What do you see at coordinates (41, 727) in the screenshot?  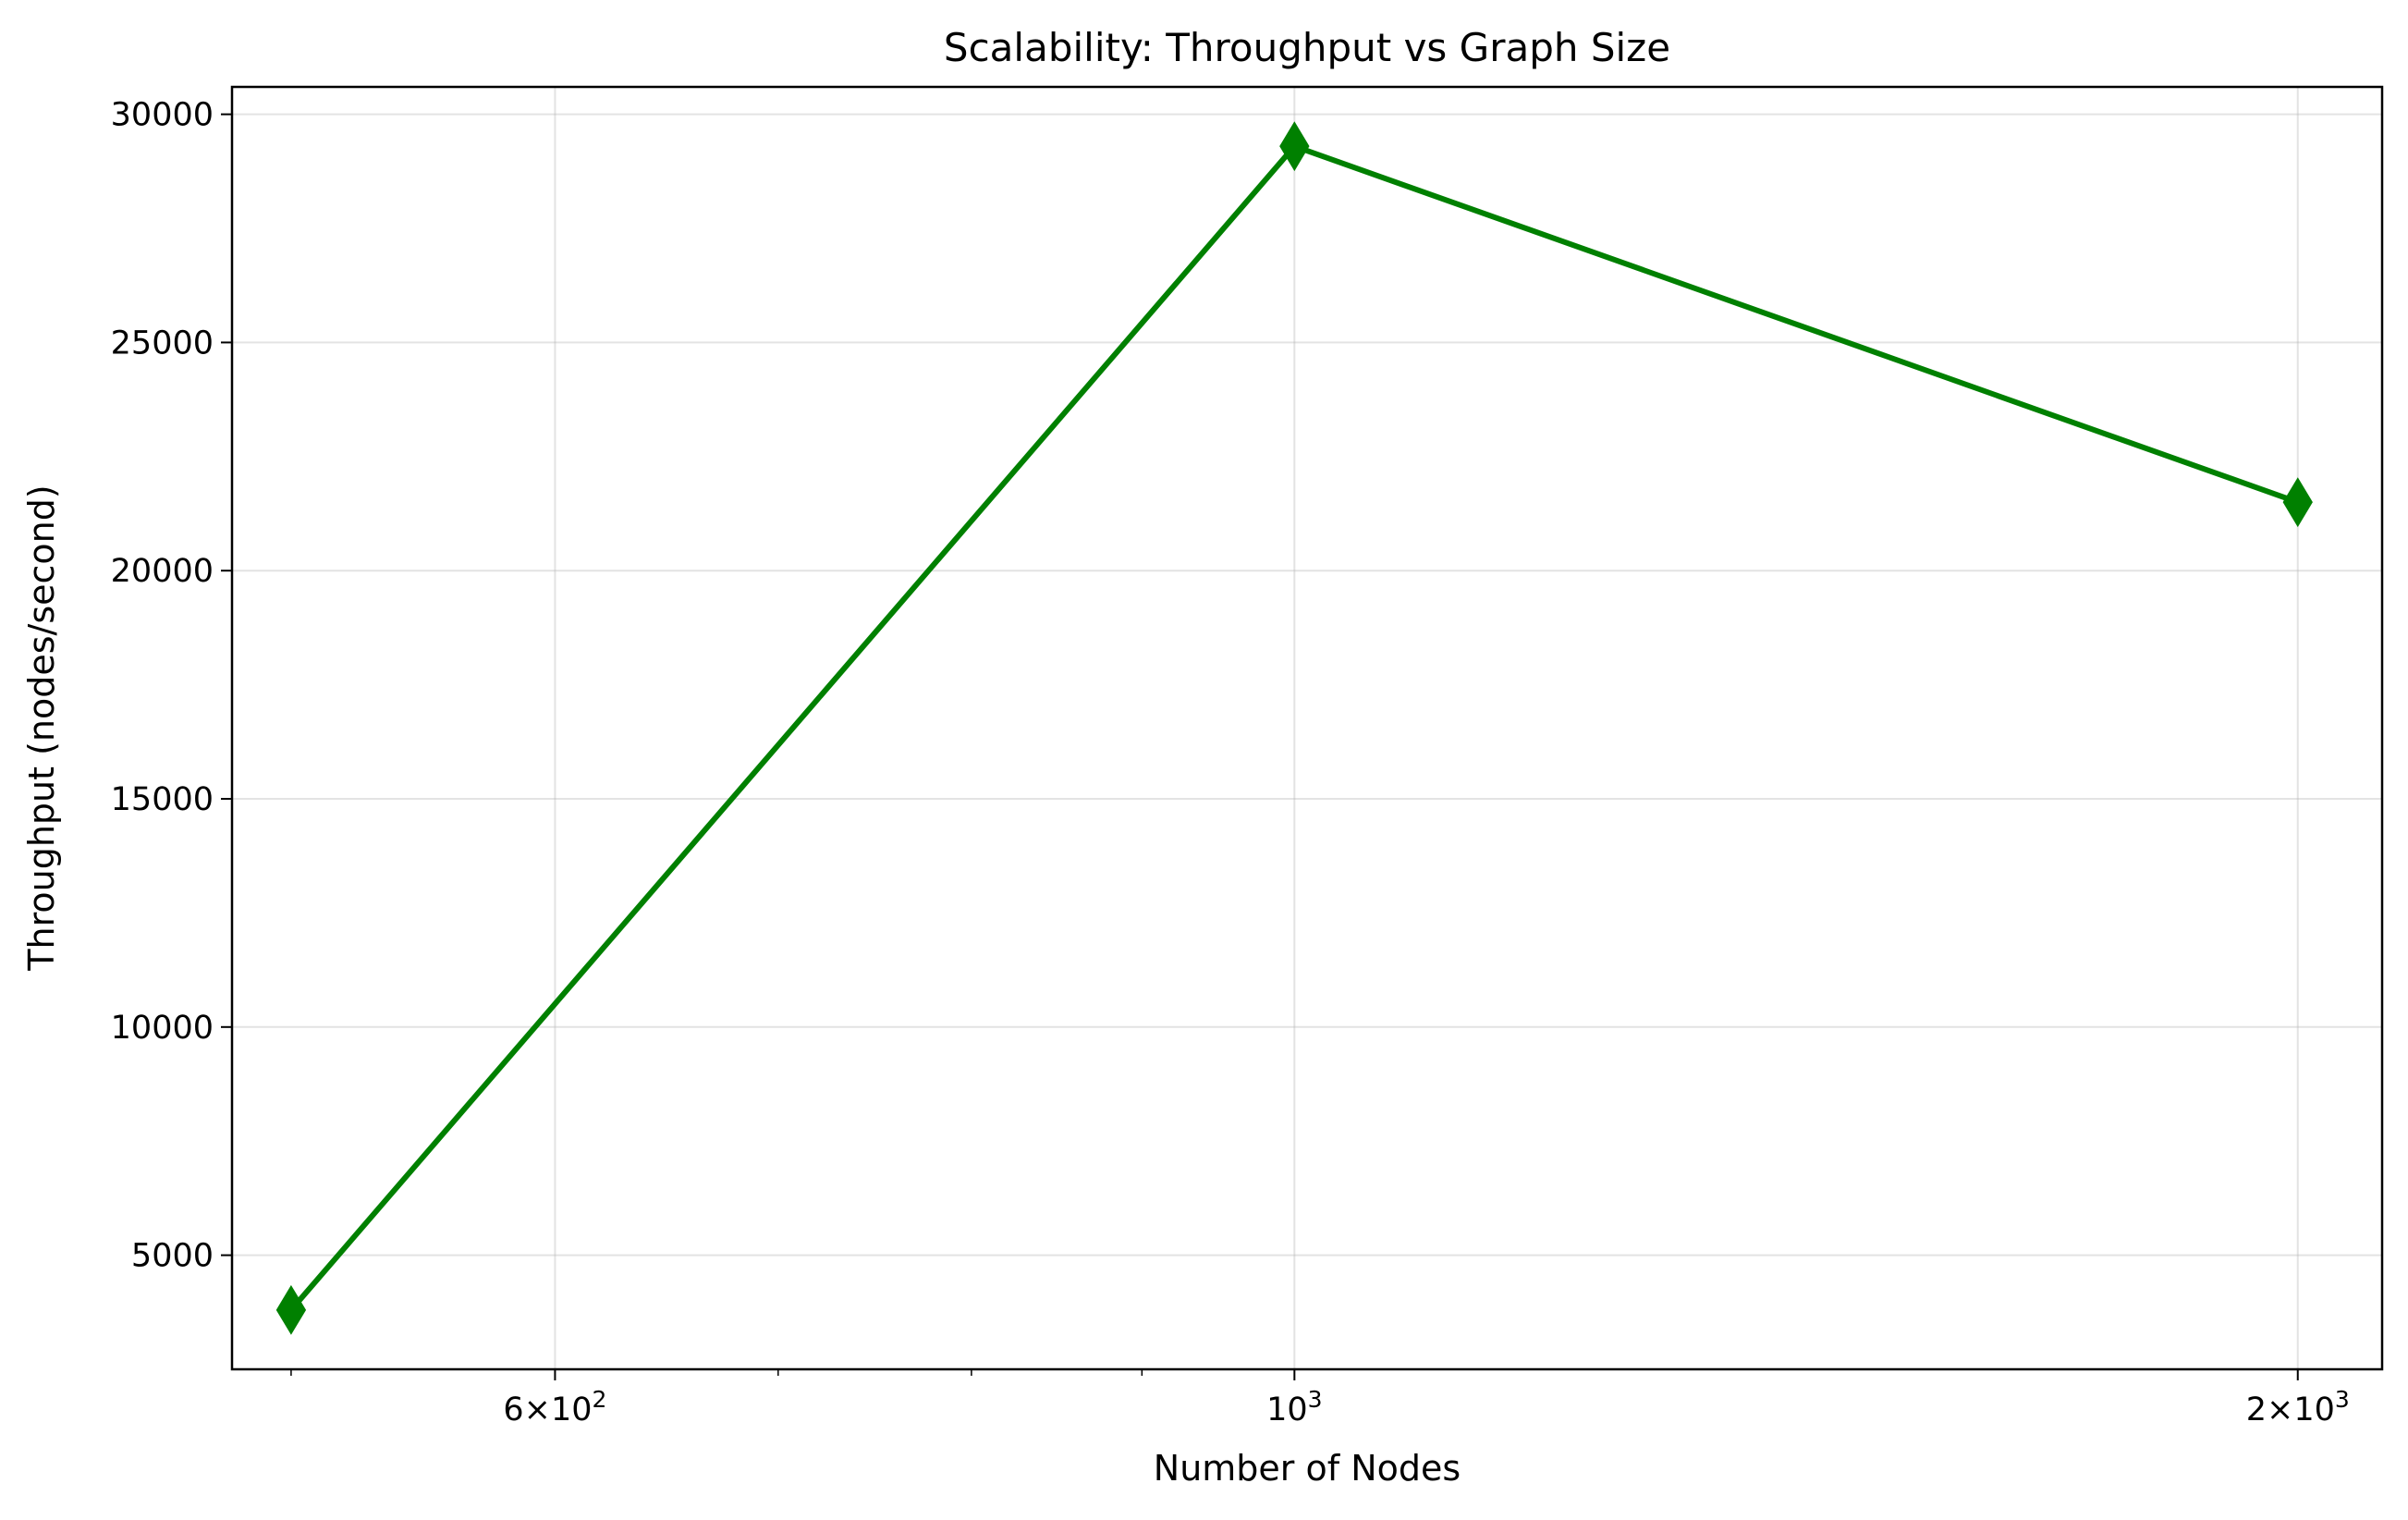 I see `y-axis-label: Throughput (nodes/second)` at bounding box center [41, 727].